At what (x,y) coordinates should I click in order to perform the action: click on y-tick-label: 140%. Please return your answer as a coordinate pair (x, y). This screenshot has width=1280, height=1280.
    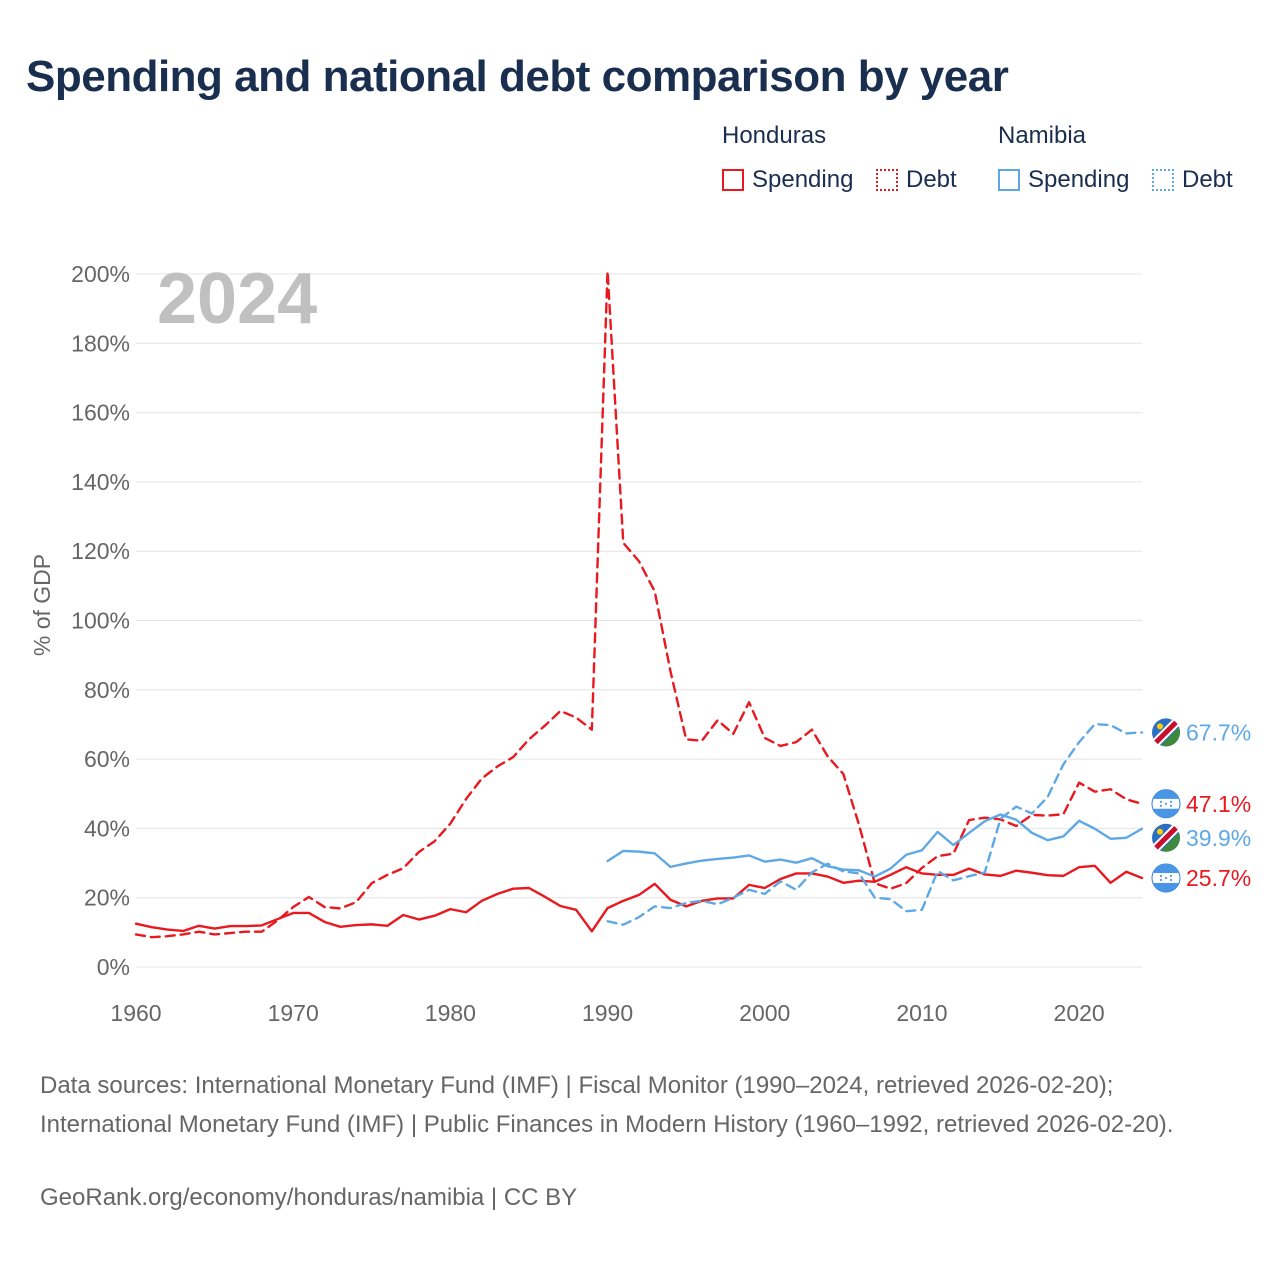
    Looking at the image, I should click on (100, 482).